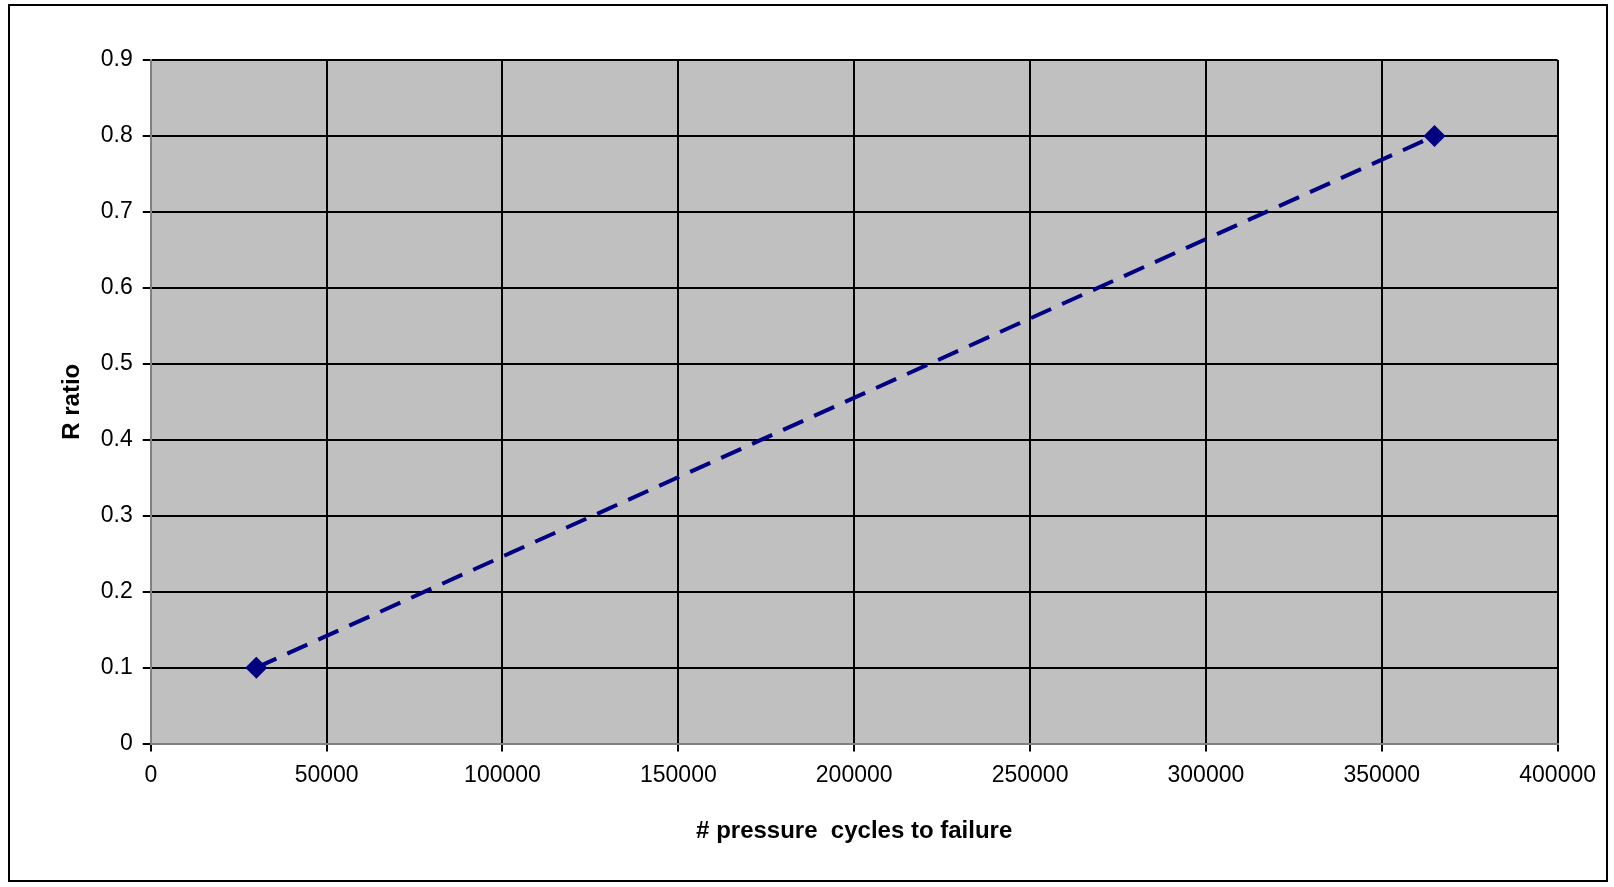  Describe the element at coordinates (854, 773) in the screenshot. I see `x-tick-label: 200000` at that location.